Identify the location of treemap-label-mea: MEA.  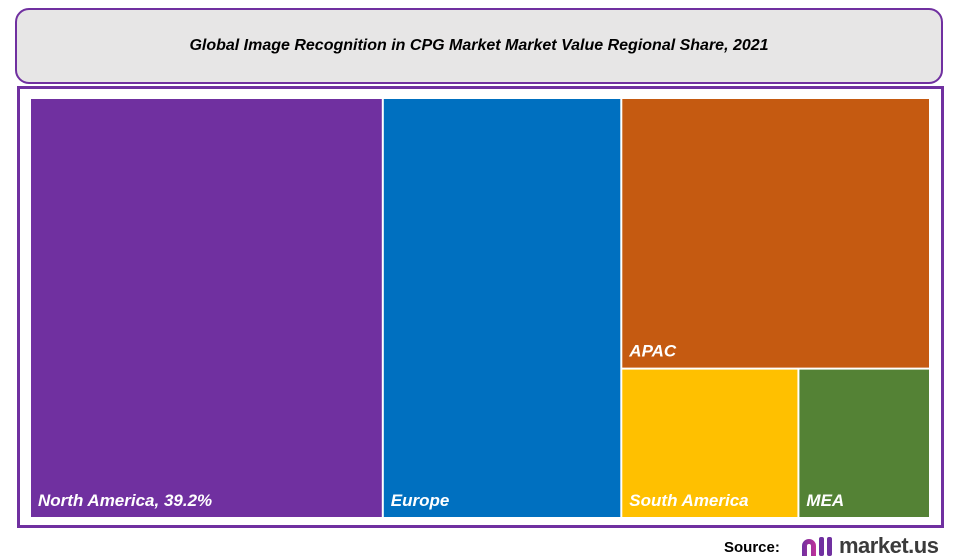
(825, 500).